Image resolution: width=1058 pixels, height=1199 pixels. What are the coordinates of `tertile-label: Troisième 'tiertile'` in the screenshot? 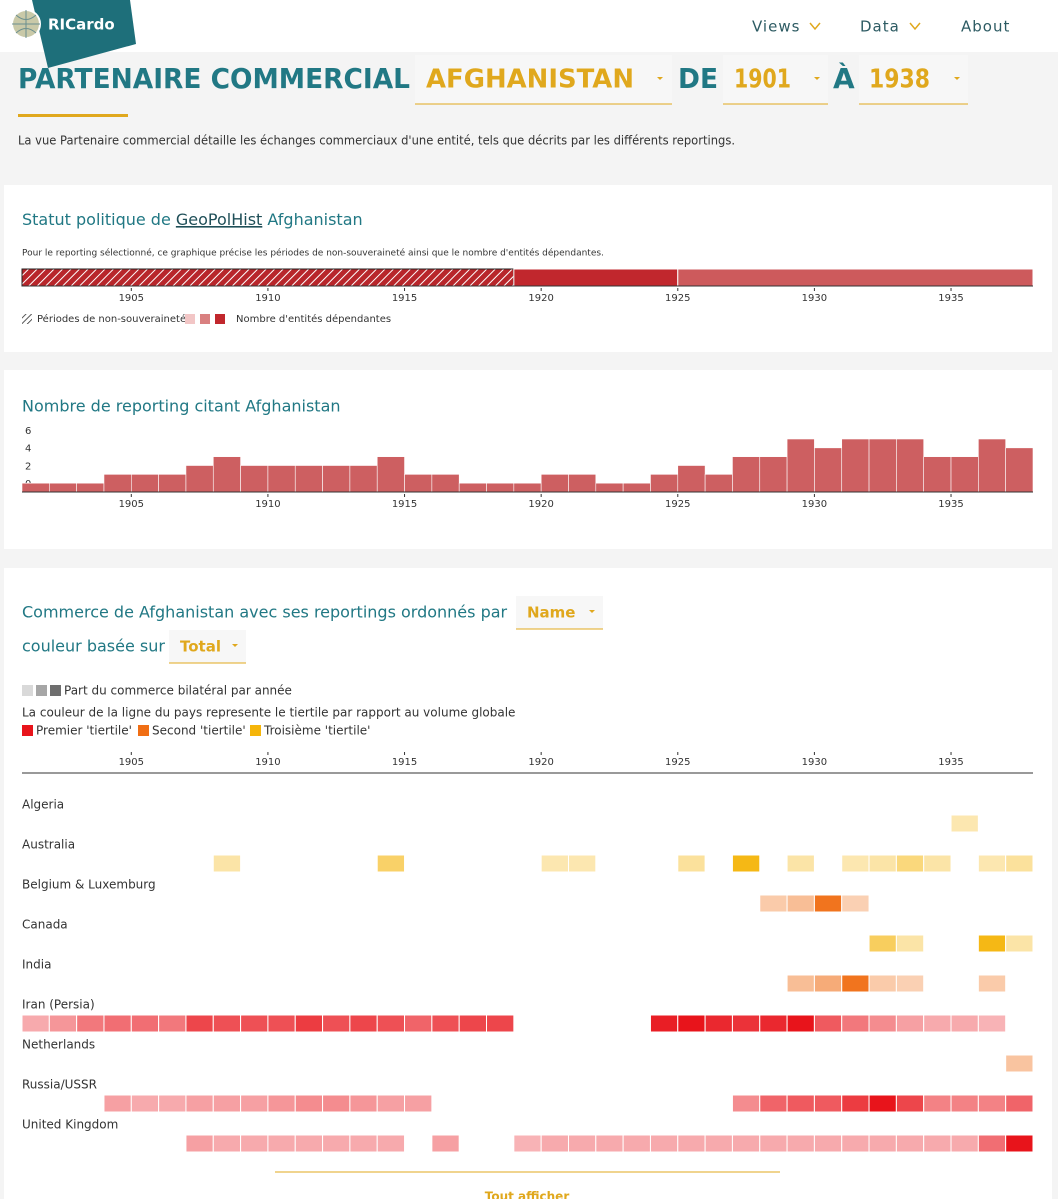 It's located at (316, 731).